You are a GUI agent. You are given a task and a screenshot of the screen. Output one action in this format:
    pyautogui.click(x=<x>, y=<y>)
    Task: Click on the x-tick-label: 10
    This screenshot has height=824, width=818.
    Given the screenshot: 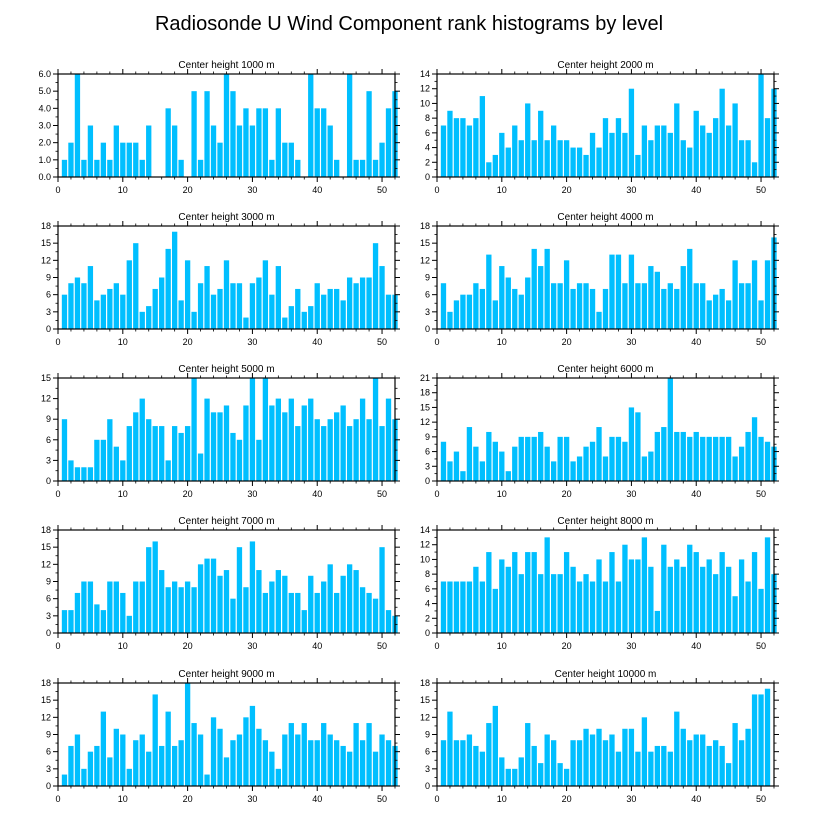 What is the action you would take?
    pyautogui.click(x=502, y=494)
    